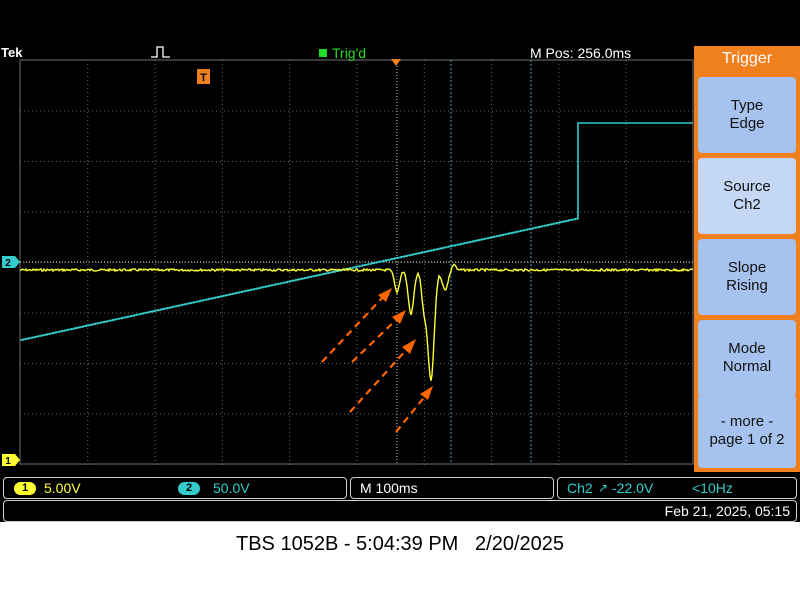  I want to click on source-button: Source Ch2, so click(747, 196).